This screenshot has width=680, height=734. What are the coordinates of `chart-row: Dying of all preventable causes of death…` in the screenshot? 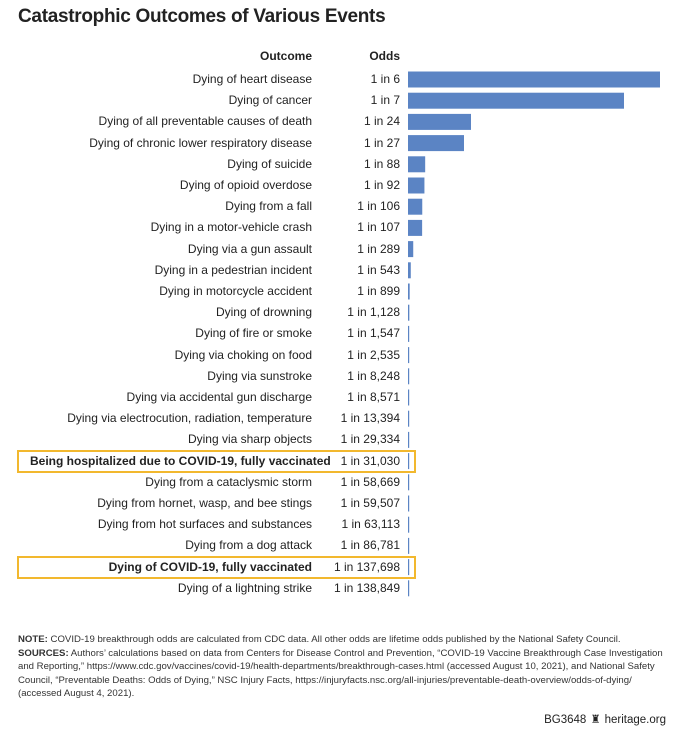 It's located at (340, 121).